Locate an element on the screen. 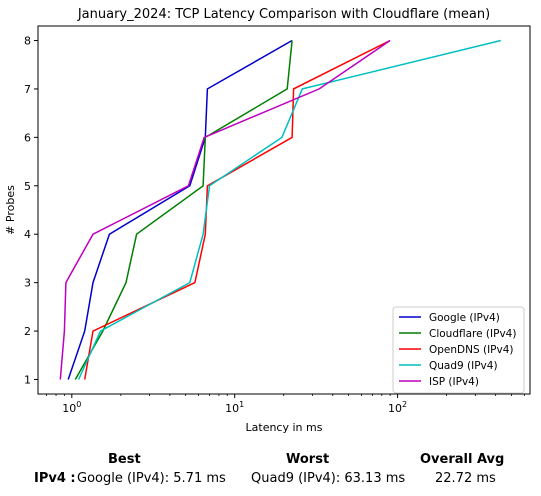  y-tick-label: 6 is located at coordinates (27, 137).